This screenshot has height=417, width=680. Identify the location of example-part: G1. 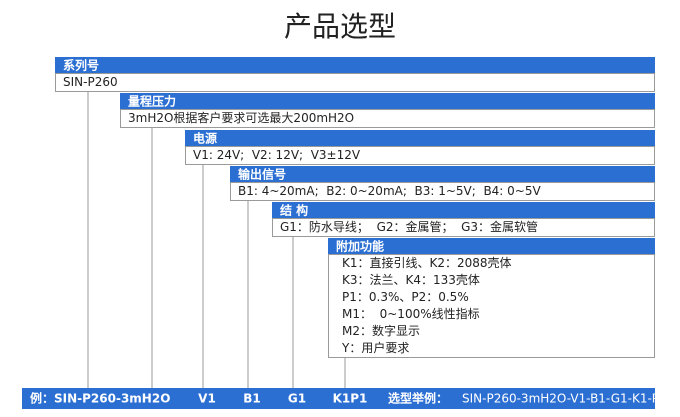
(297, 399).